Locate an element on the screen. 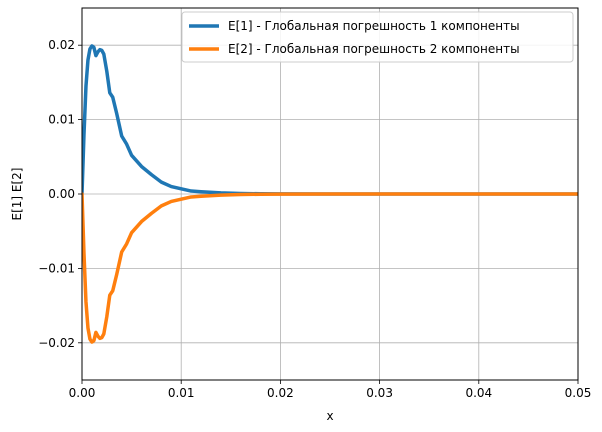  y-tick-label: 0.00 is located at coordinates (61, 194).